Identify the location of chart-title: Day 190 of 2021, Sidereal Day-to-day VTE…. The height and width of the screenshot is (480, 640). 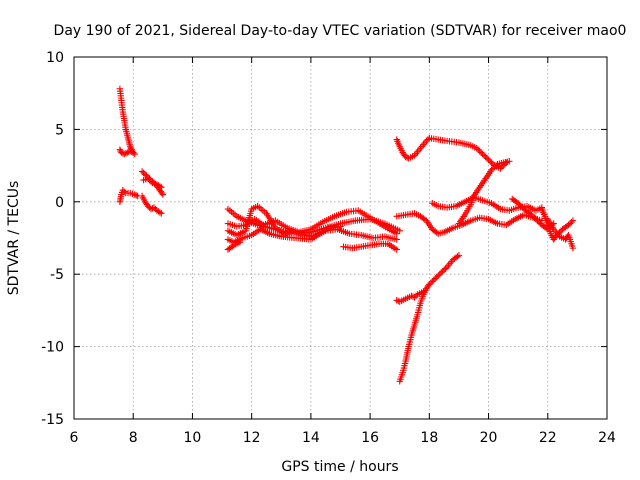
(340, 31).